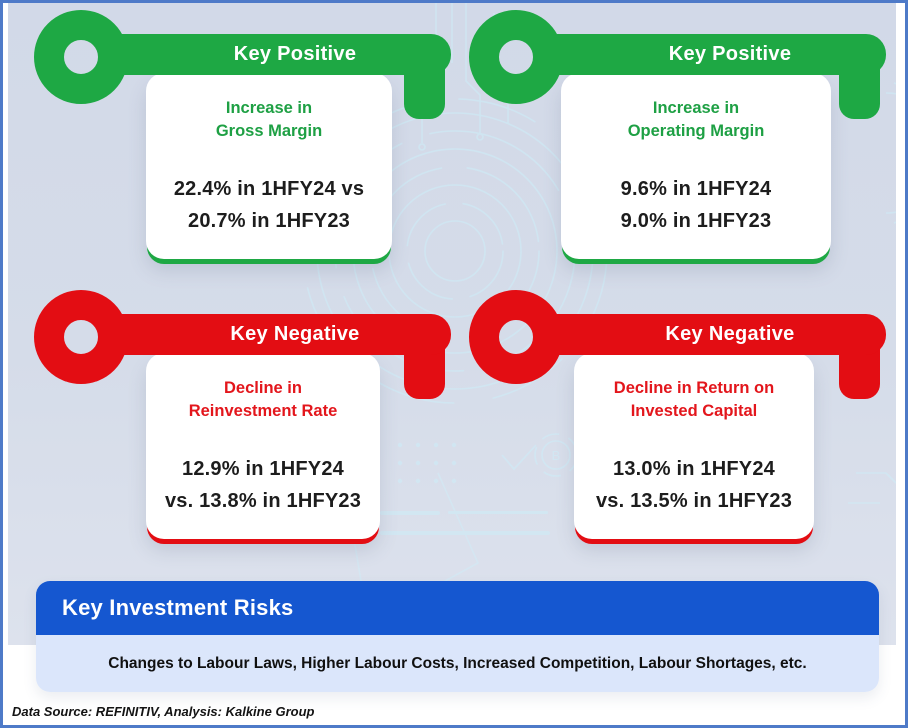 This screenshot has height=728, width=908. Describe the element at coordinates (263, 388) in the screenshot. I see `metric-title-line1: Decline in` at that location.